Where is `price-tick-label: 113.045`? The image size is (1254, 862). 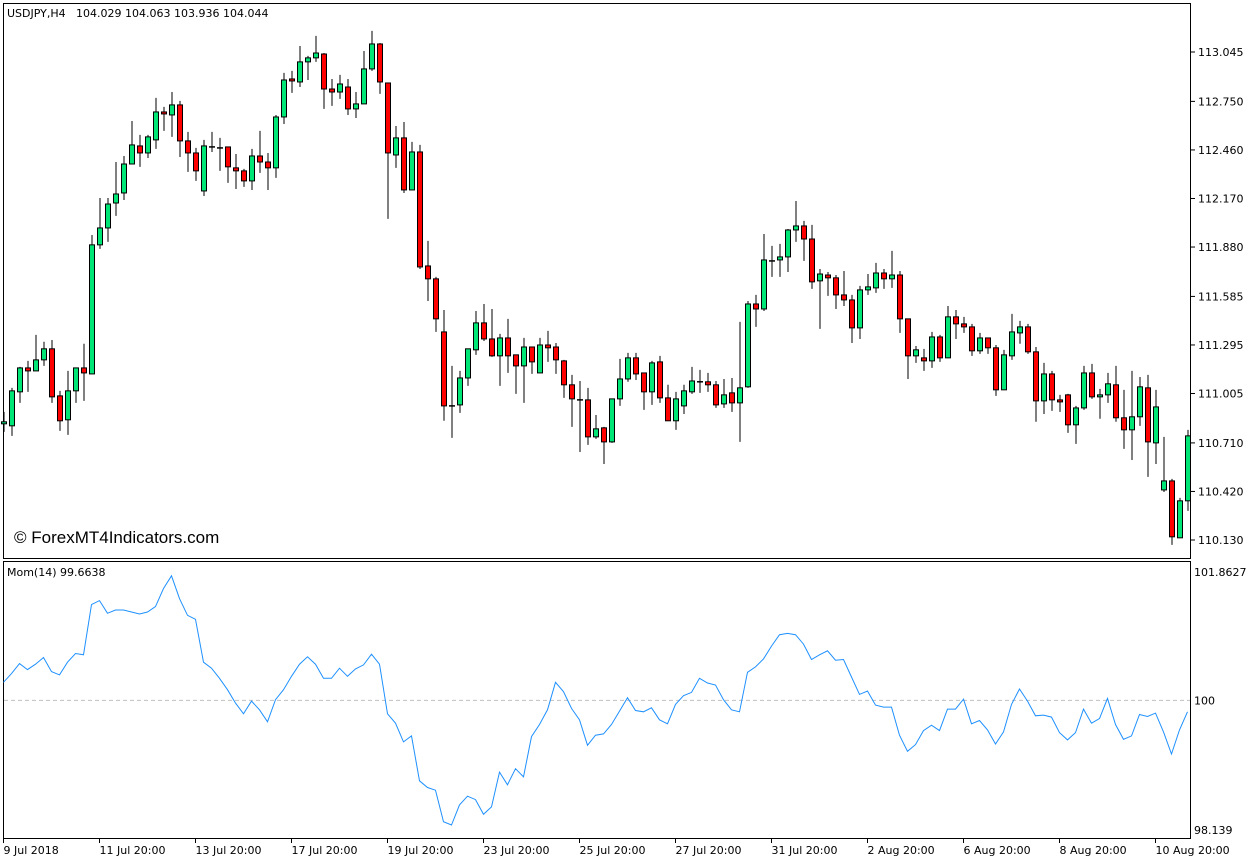
price-tick-label: 113.045 is located at coordinates (1221, 52).